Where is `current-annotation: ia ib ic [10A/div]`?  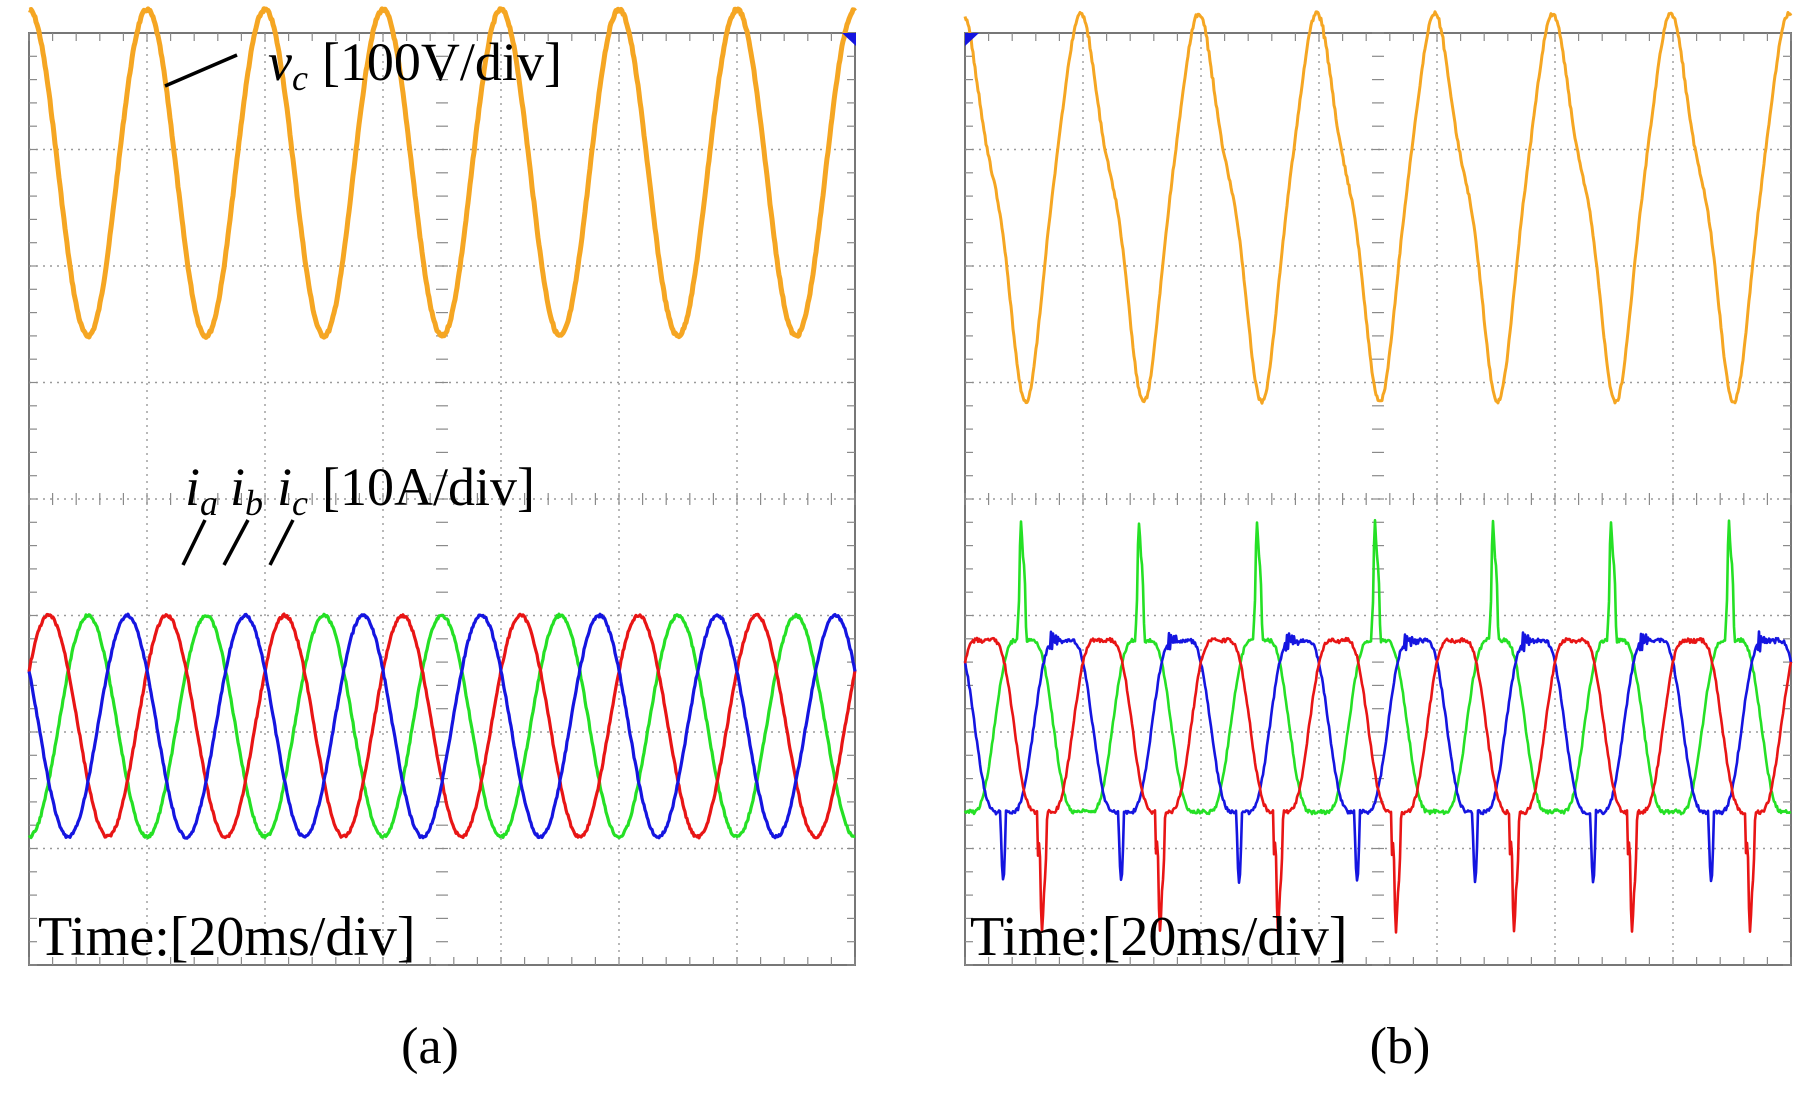 current-annotation: ia ib ic [10A/div] is located at coordinates (360, 490).